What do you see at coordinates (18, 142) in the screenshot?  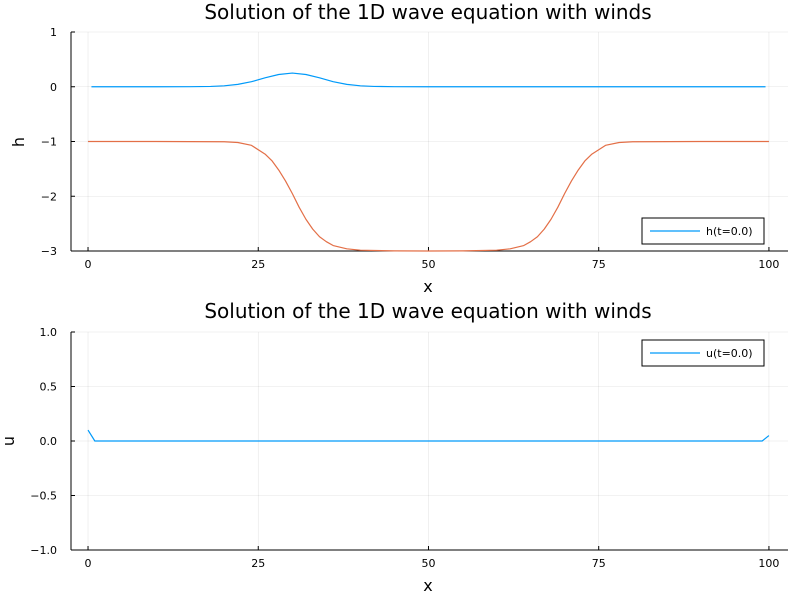 I see `chart-h-ylabel: h` at bounding box center [18, 142].